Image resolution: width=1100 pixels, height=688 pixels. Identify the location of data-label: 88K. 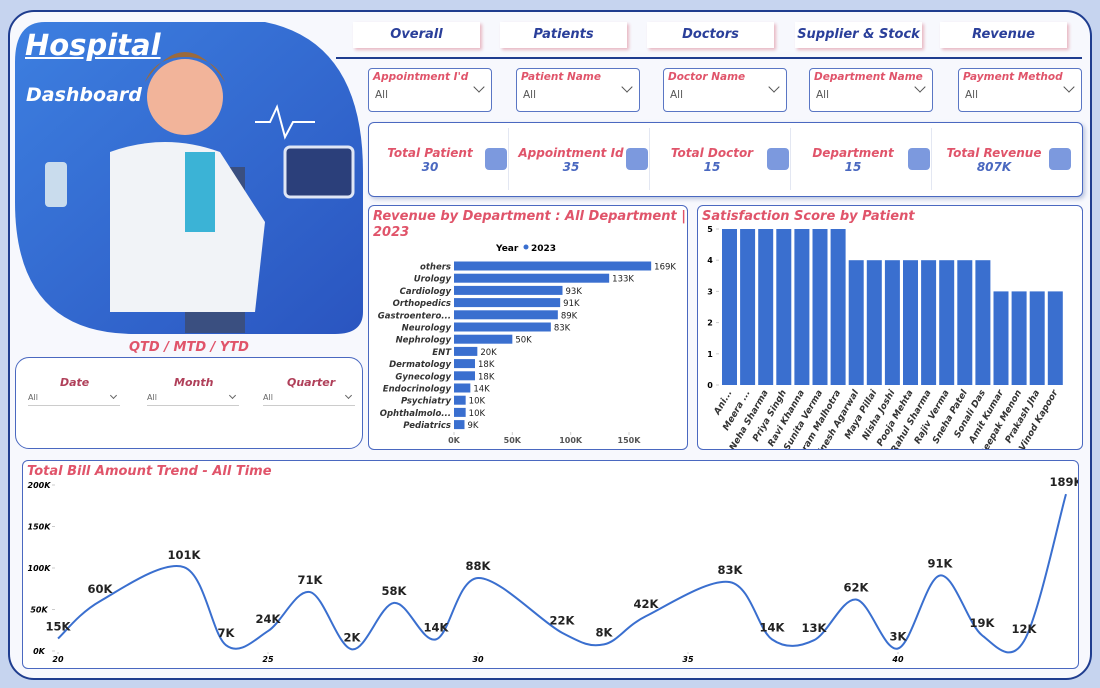
(479, 566).